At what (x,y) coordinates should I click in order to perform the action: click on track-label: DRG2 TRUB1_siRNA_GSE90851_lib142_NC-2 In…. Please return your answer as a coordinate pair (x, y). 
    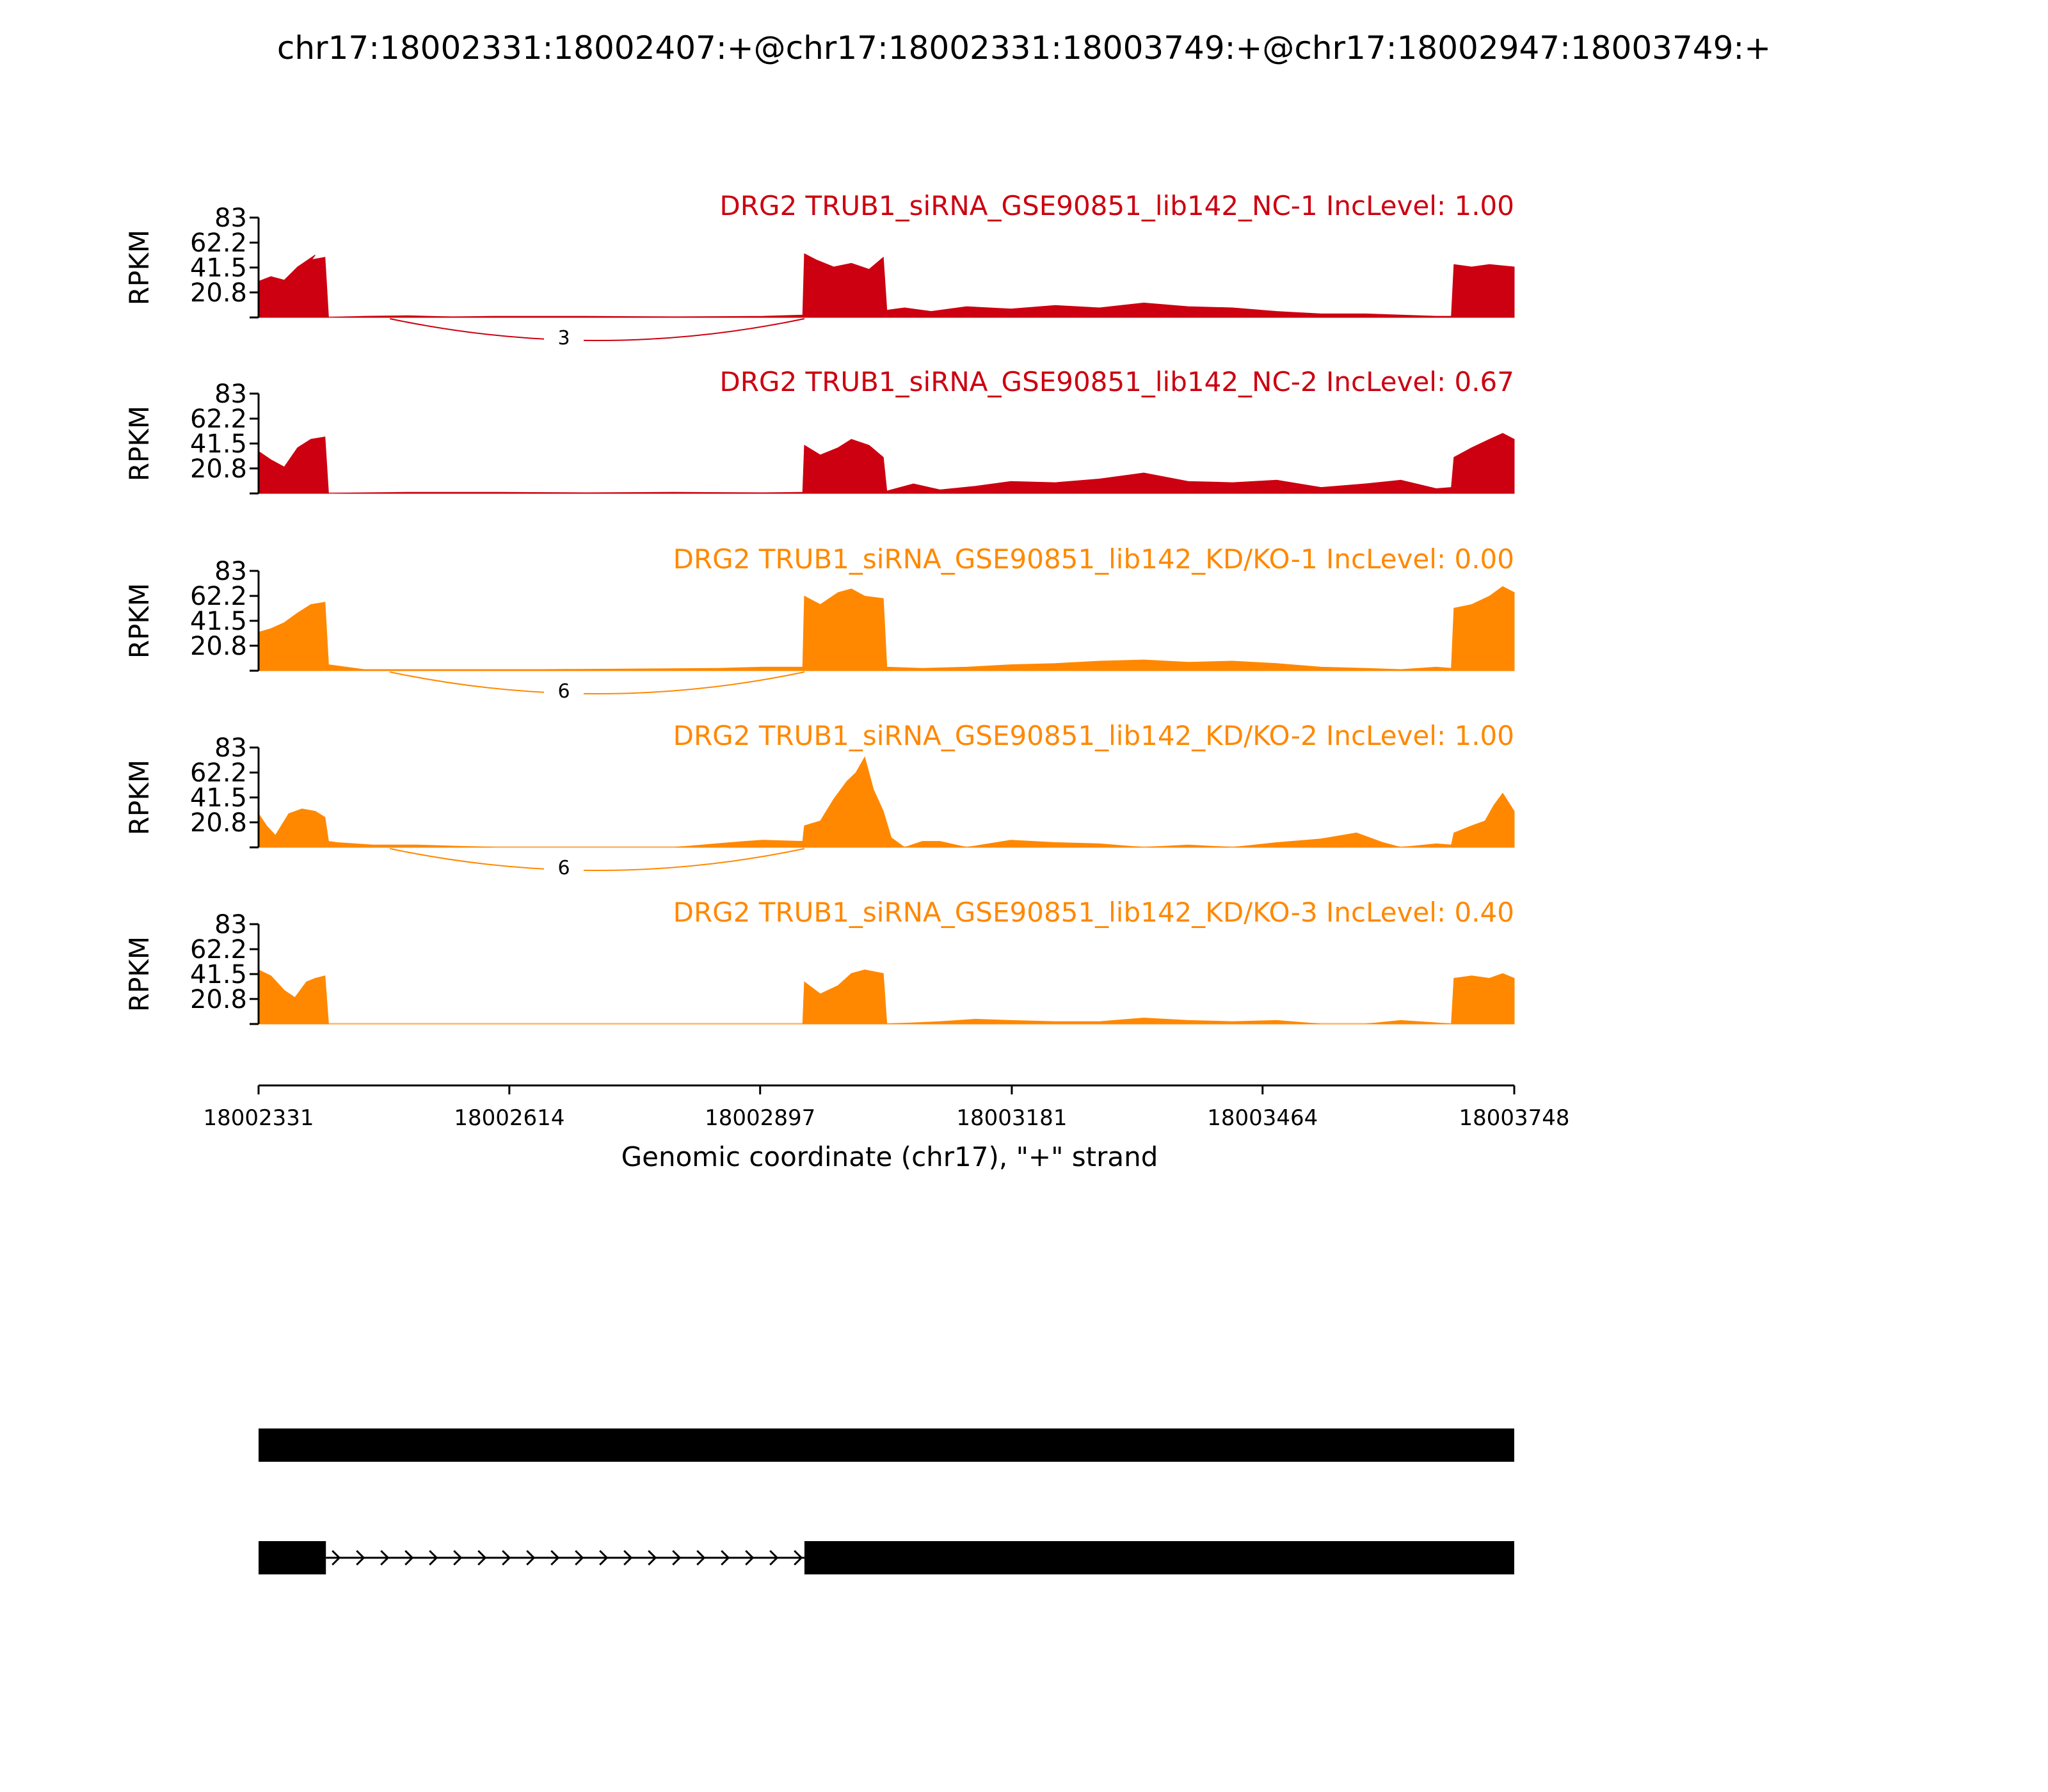
    Looking at the image, I should click on (1116, 381).